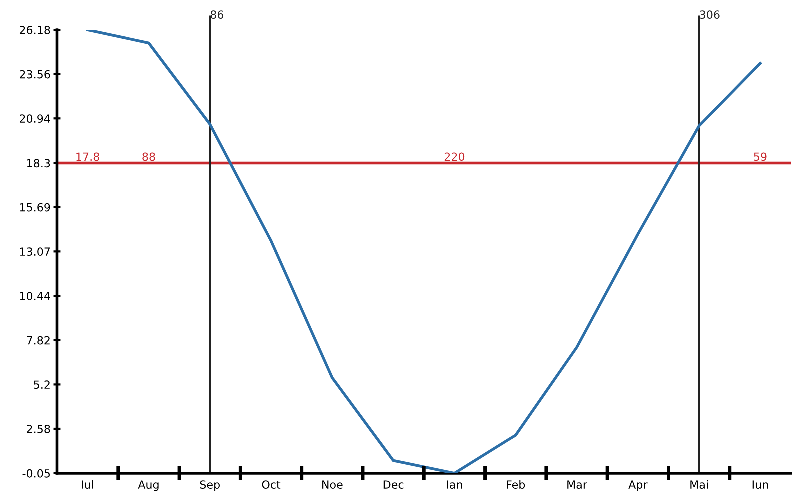 This screenshot has height=501, width=795. Describe the element at coordinates (217, 15) in the screenshot. I see `ref-line-label: 86` at that location.